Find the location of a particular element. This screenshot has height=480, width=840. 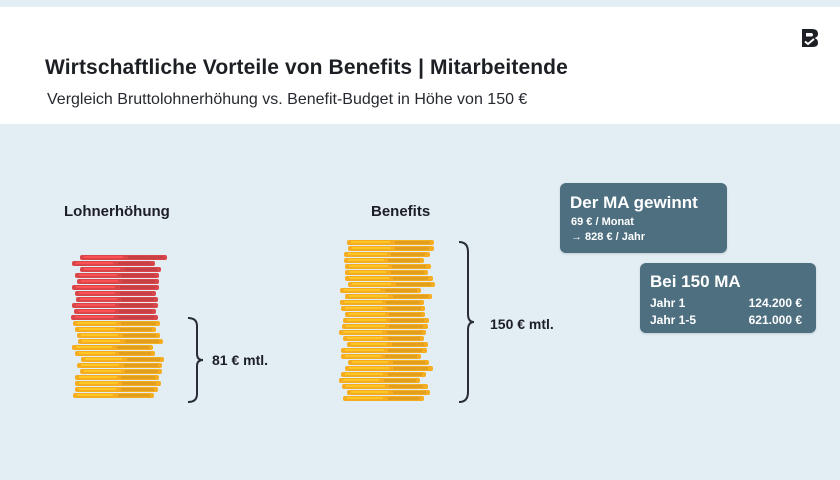

row-label: Jahr 1-5 is located at coordinates (673, 320).